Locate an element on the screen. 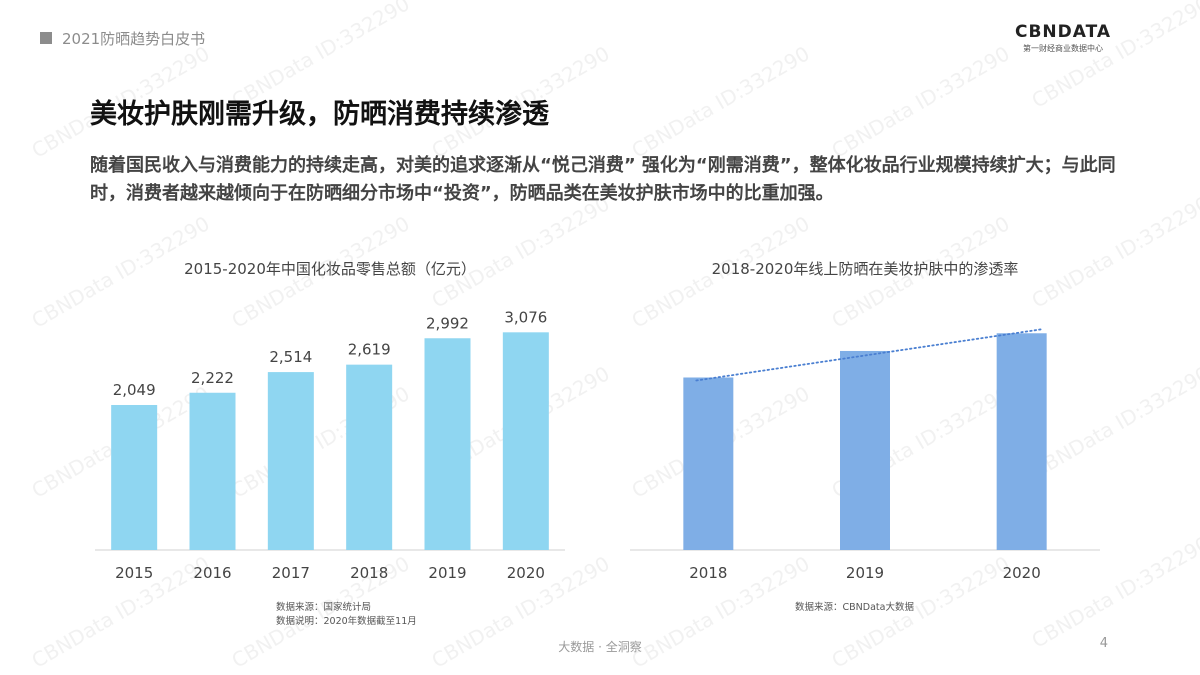  data-label: 3,076 is located at coordinates (525, 317).